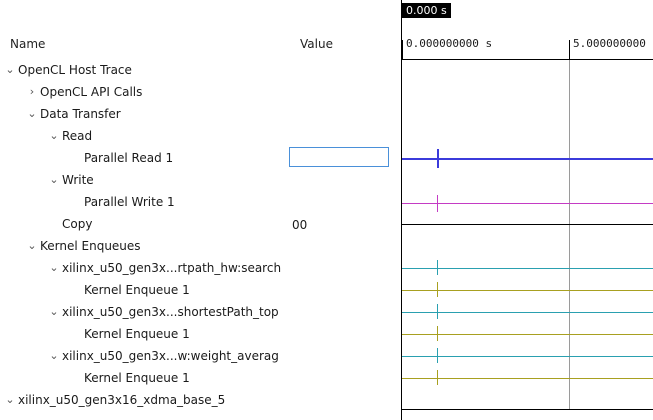 This screenshot has width=653, height=420. I want to click on expand-arrow-icon: ›, so click(32, 91).